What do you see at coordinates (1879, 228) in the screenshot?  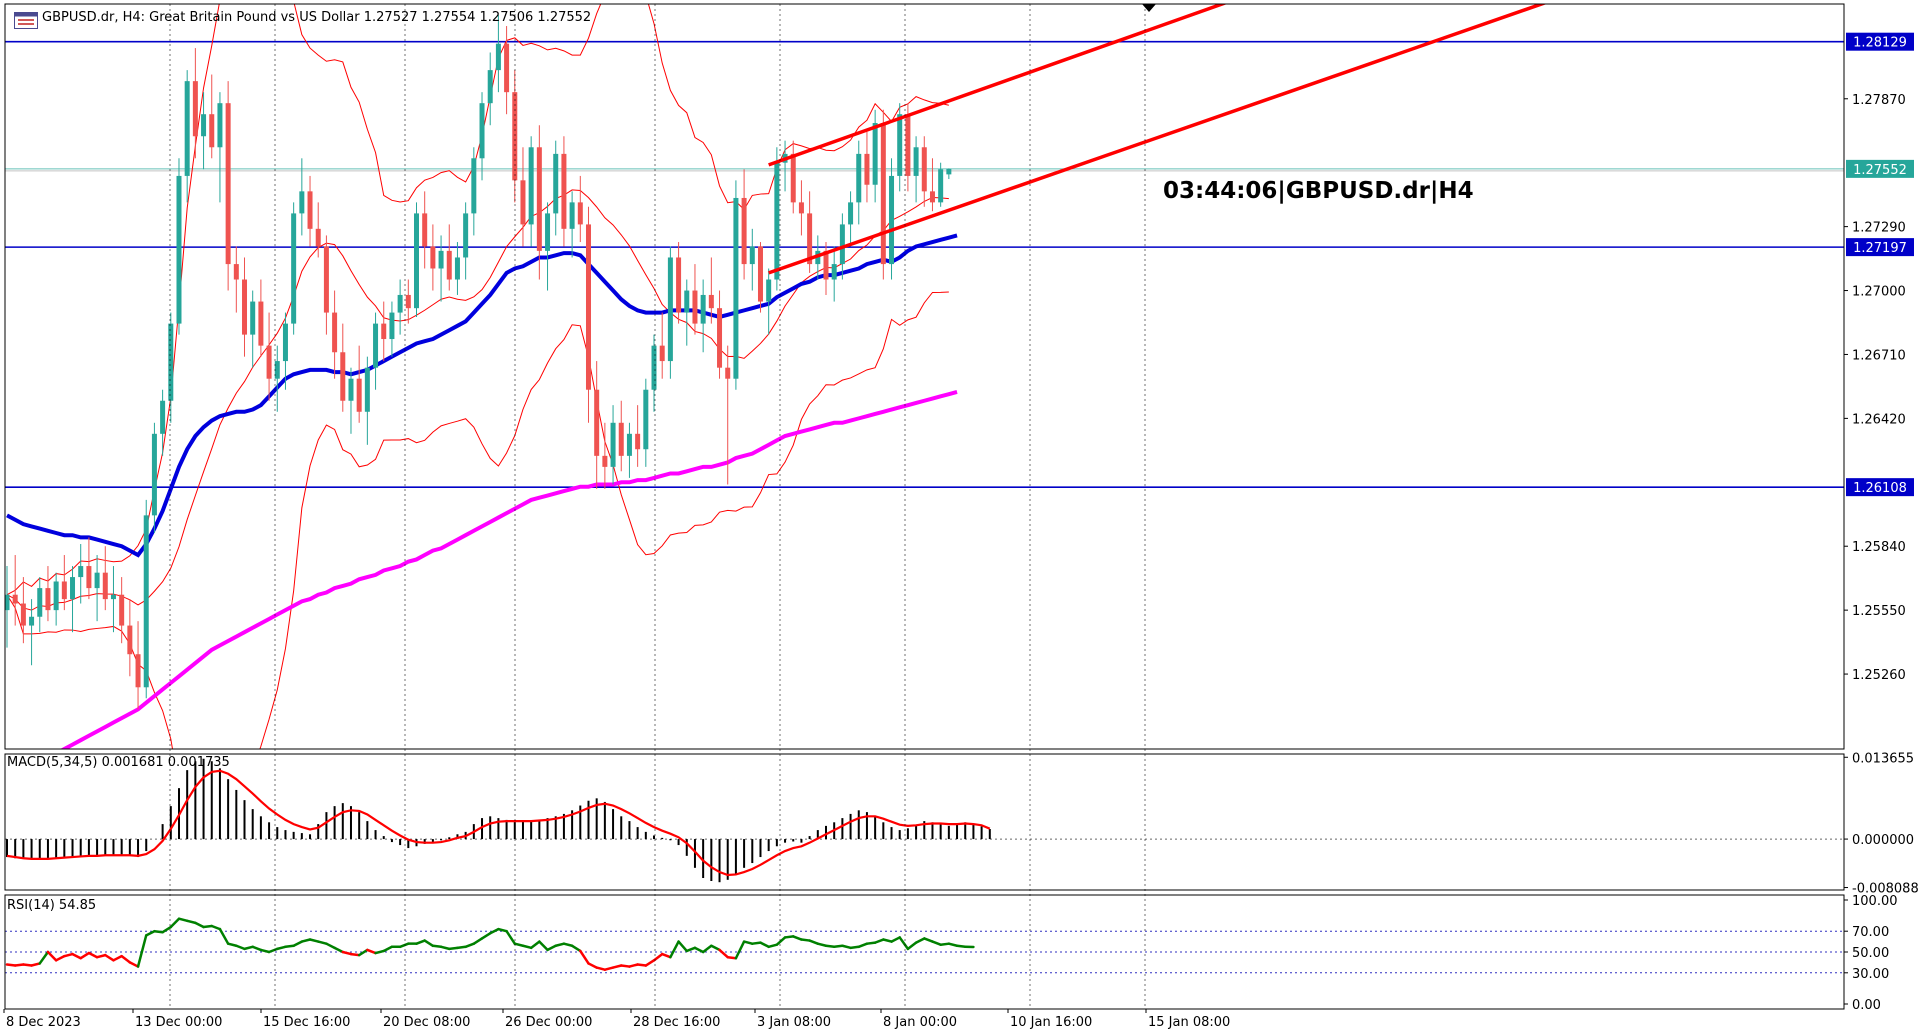 I see `y-tick-label: 1.27290` at bounding box center [1879, 228].